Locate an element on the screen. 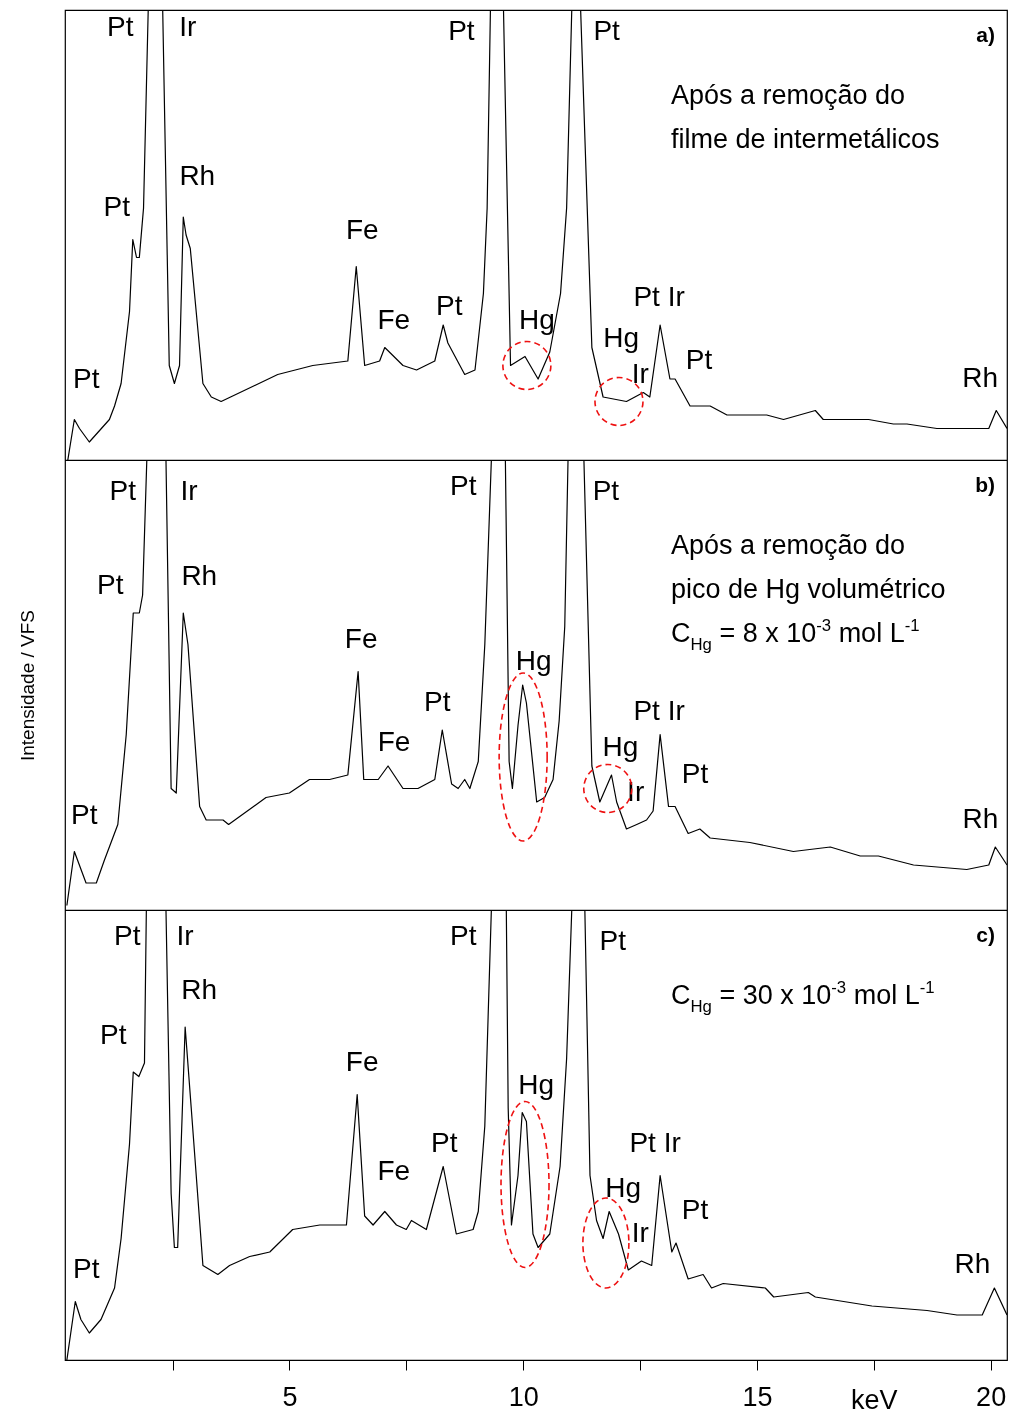 Image resolution: width=1013 pixels, height=1425 pixels. annotation: c) is located at coordinates (985, 934).